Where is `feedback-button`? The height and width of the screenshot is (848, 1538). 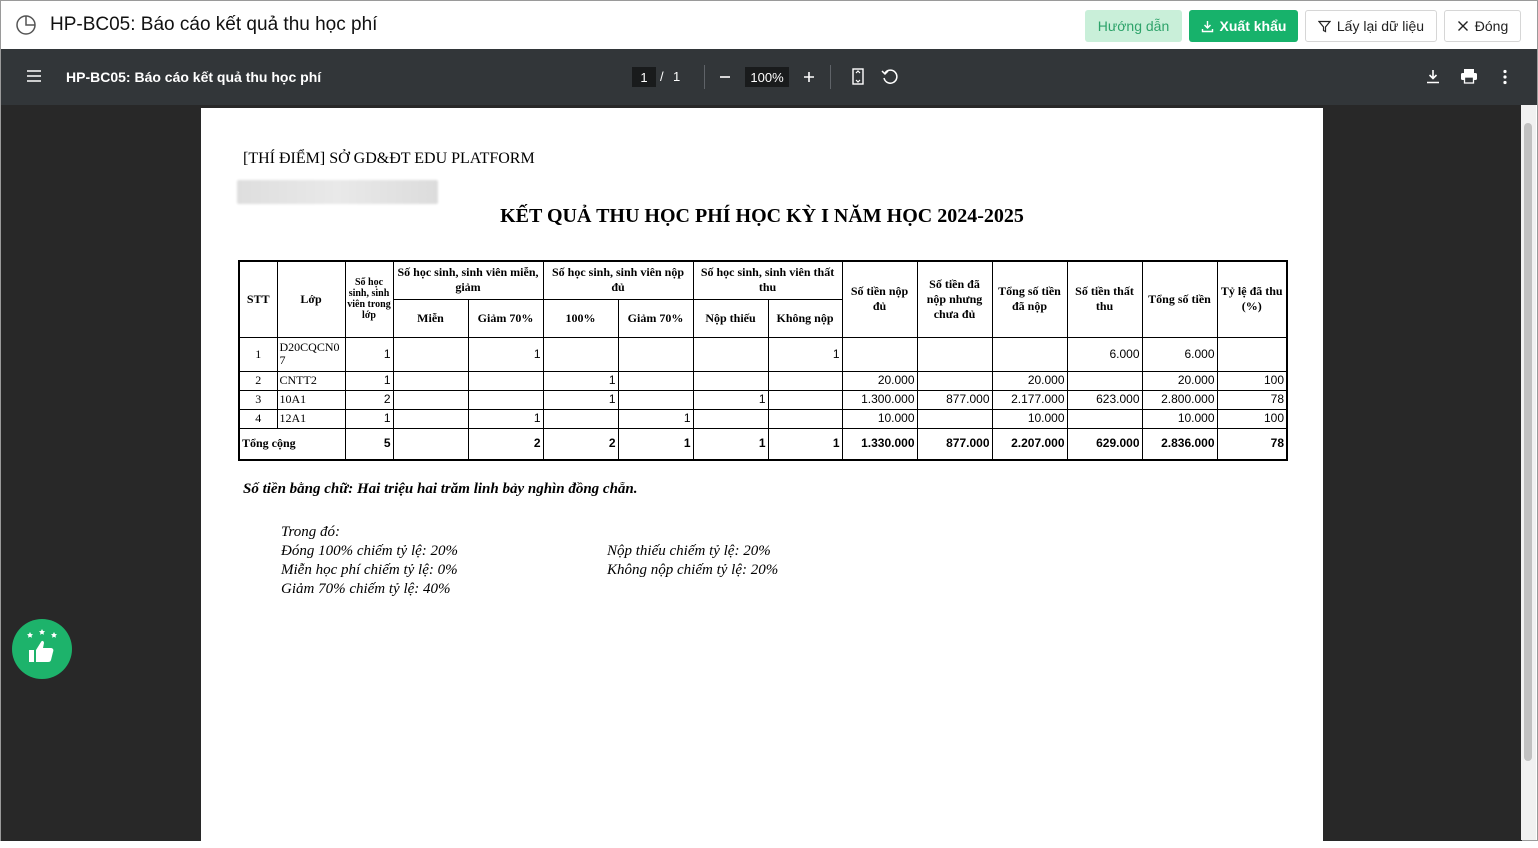 feedback-button is located at coordinates (42, 649).